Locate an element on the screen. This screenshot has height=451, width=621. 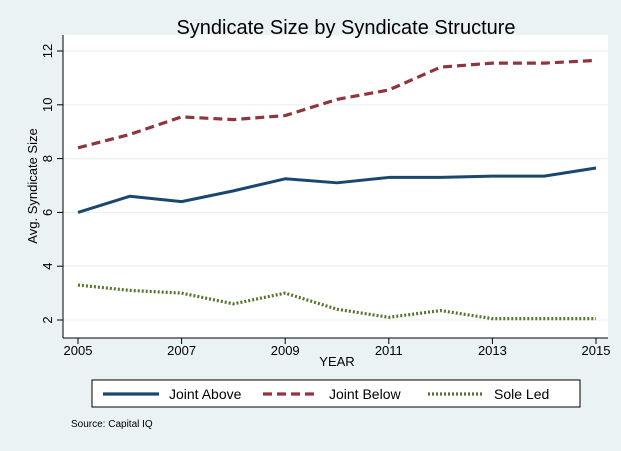
x-tick-labels: 2005 2007 2009 2011 2013 2015 is located at coordinates (337, 348).